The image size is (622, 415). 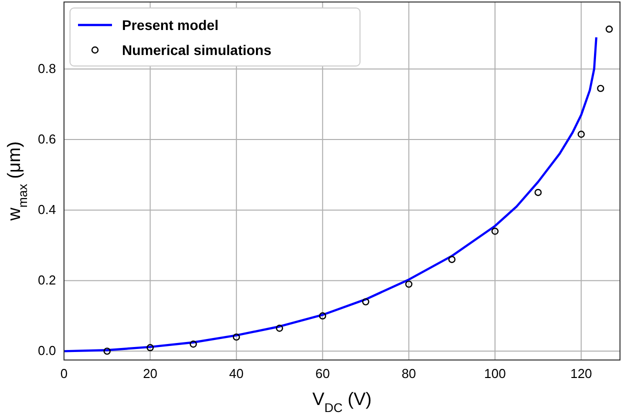 I want to click on y-tick-label: 0.2, so click(x=47, y=280).